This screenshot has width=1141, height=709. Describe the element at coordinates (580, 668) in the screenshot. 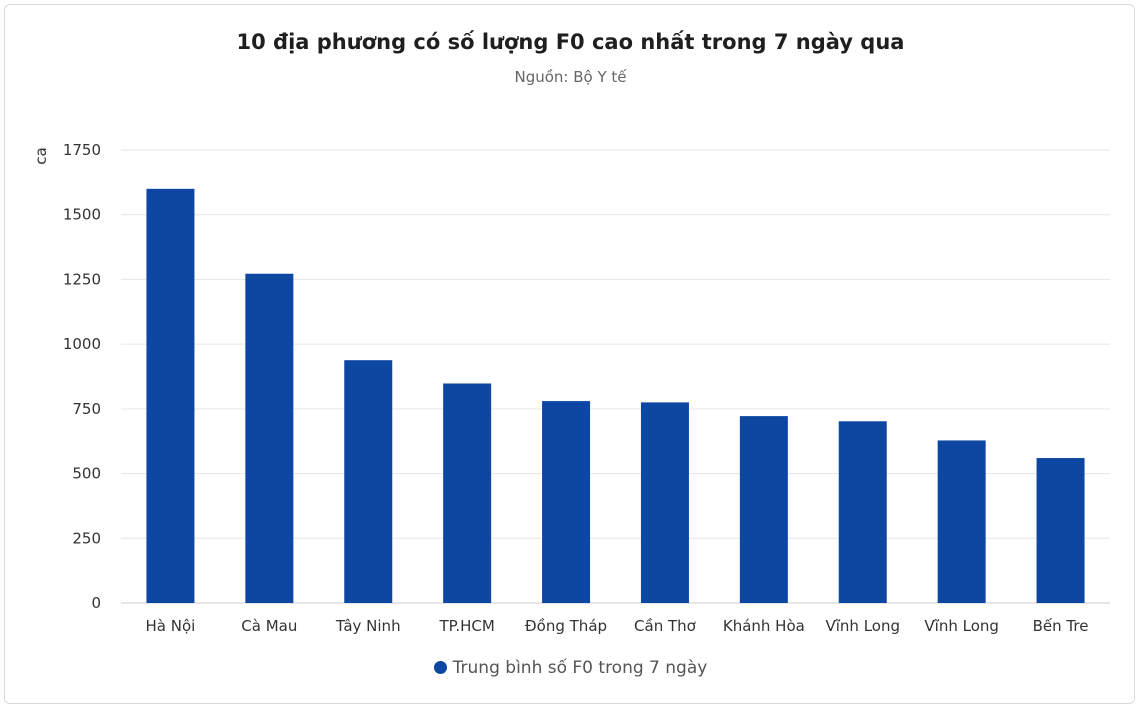

I see `legend-label: Trung bình số F0 trong 7 ngày` at that location.